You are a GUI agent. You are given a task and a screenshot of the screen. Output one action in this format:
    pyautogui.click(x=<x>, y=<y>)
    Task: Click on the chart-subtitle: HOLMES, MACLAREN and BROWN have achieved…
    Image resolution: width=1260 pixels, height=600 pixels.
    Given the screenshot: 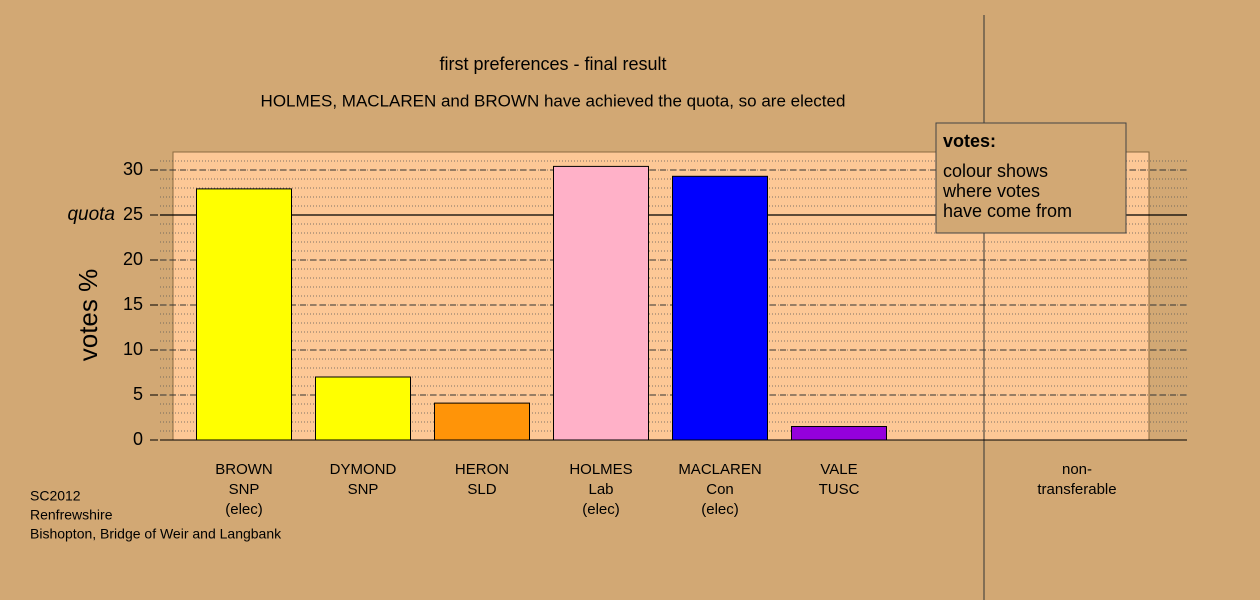 What is the action you would take?
    pyautogui.click(x=553, y=100)
    